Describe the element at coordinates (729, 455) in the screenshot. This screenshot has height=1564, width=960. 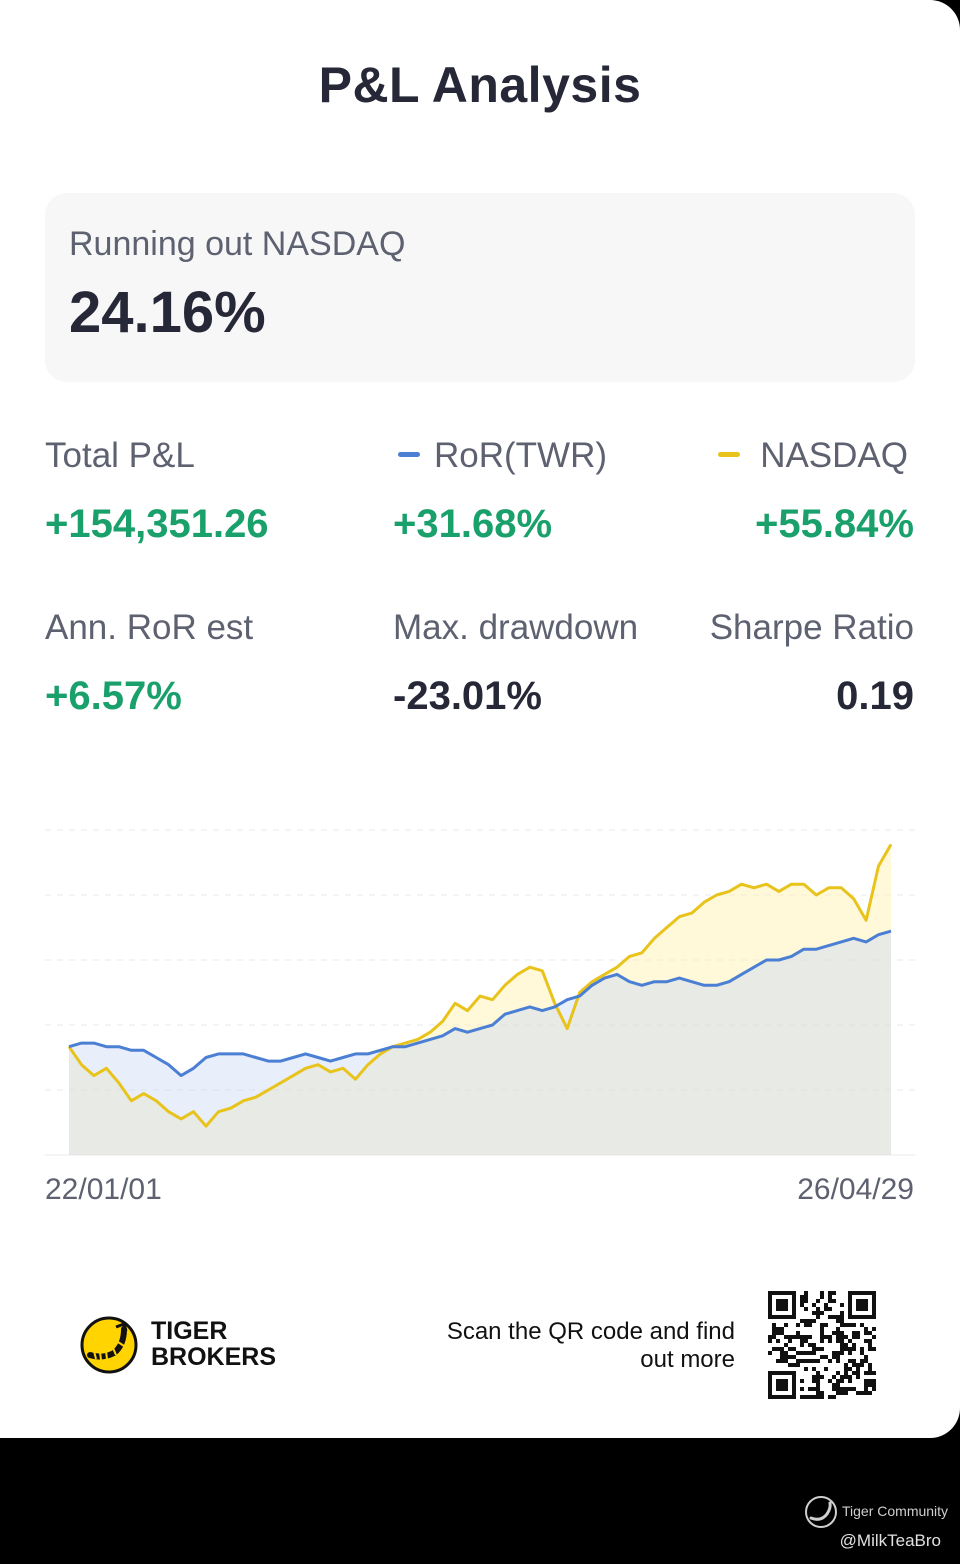
I see `nasdaq-legend-marker-icon` at that location.